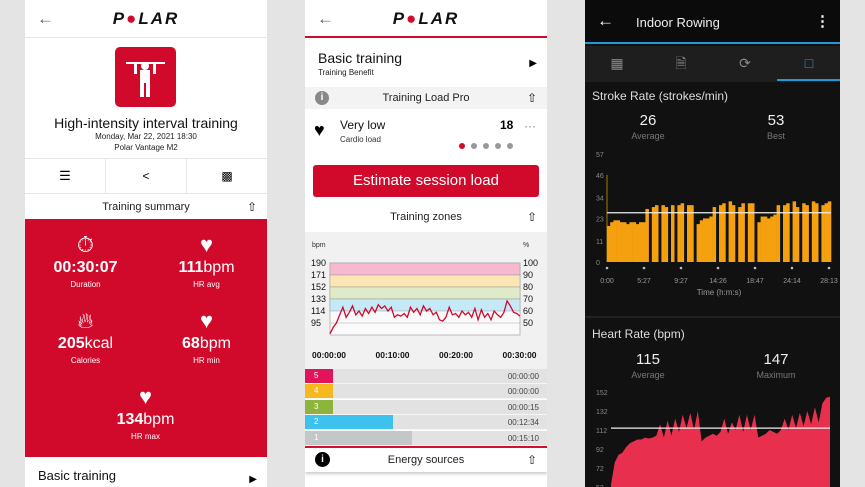  What do you see at coordinates (808, 63) in the screenshot?
I see `charts-icon: □` at bounding box center [808, 63].